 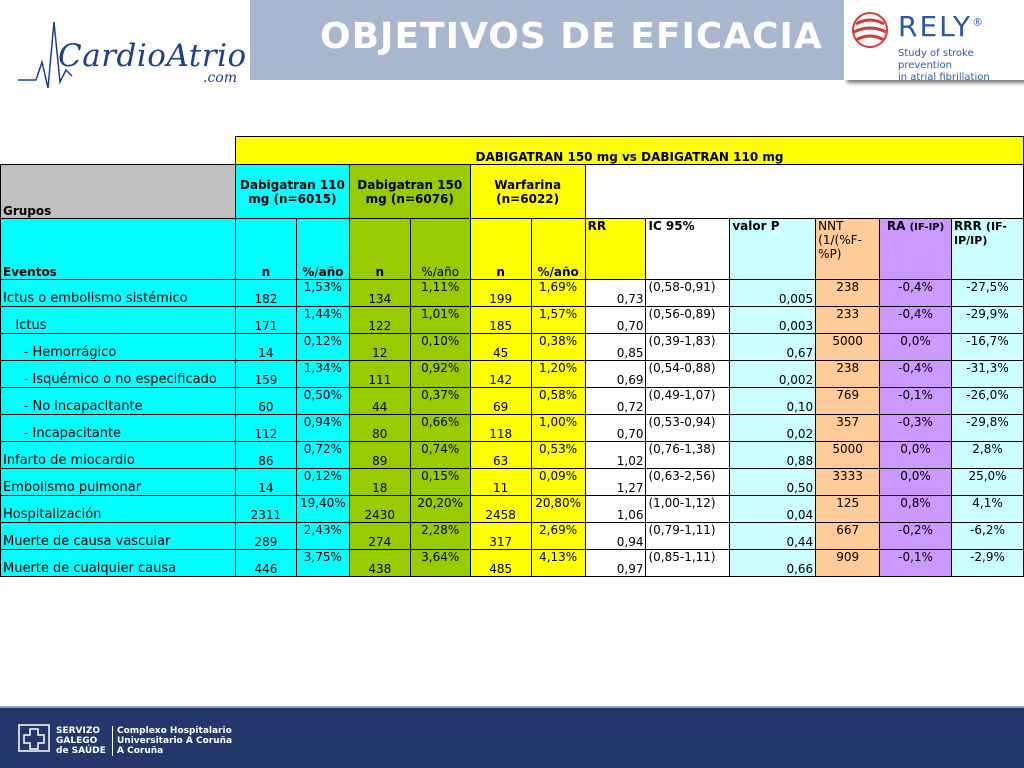 I want to click on n-warfarina: 118, so click(x=500, y=428).